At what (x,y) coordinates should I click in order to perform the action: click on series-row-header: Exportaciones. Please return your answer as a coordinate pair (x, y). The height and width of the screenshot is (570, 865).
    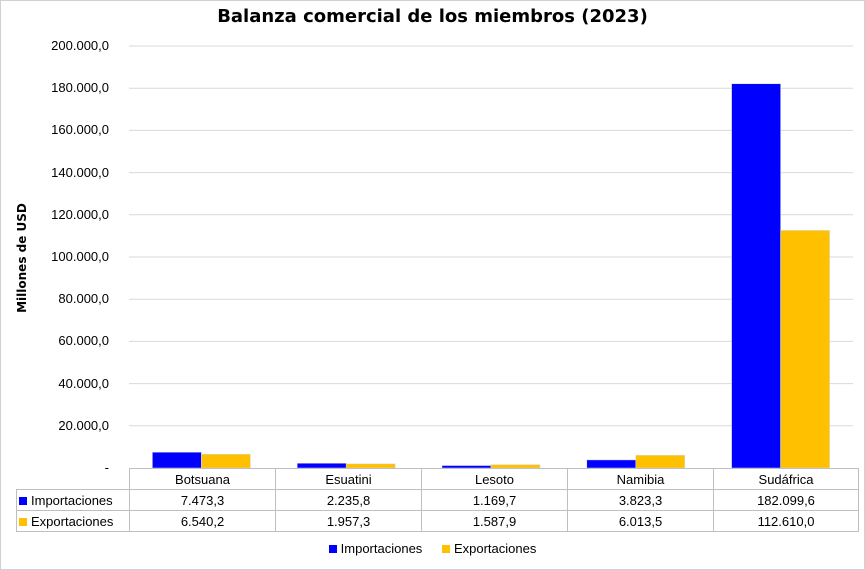
    Looking at the image, I should click on (73, 521).